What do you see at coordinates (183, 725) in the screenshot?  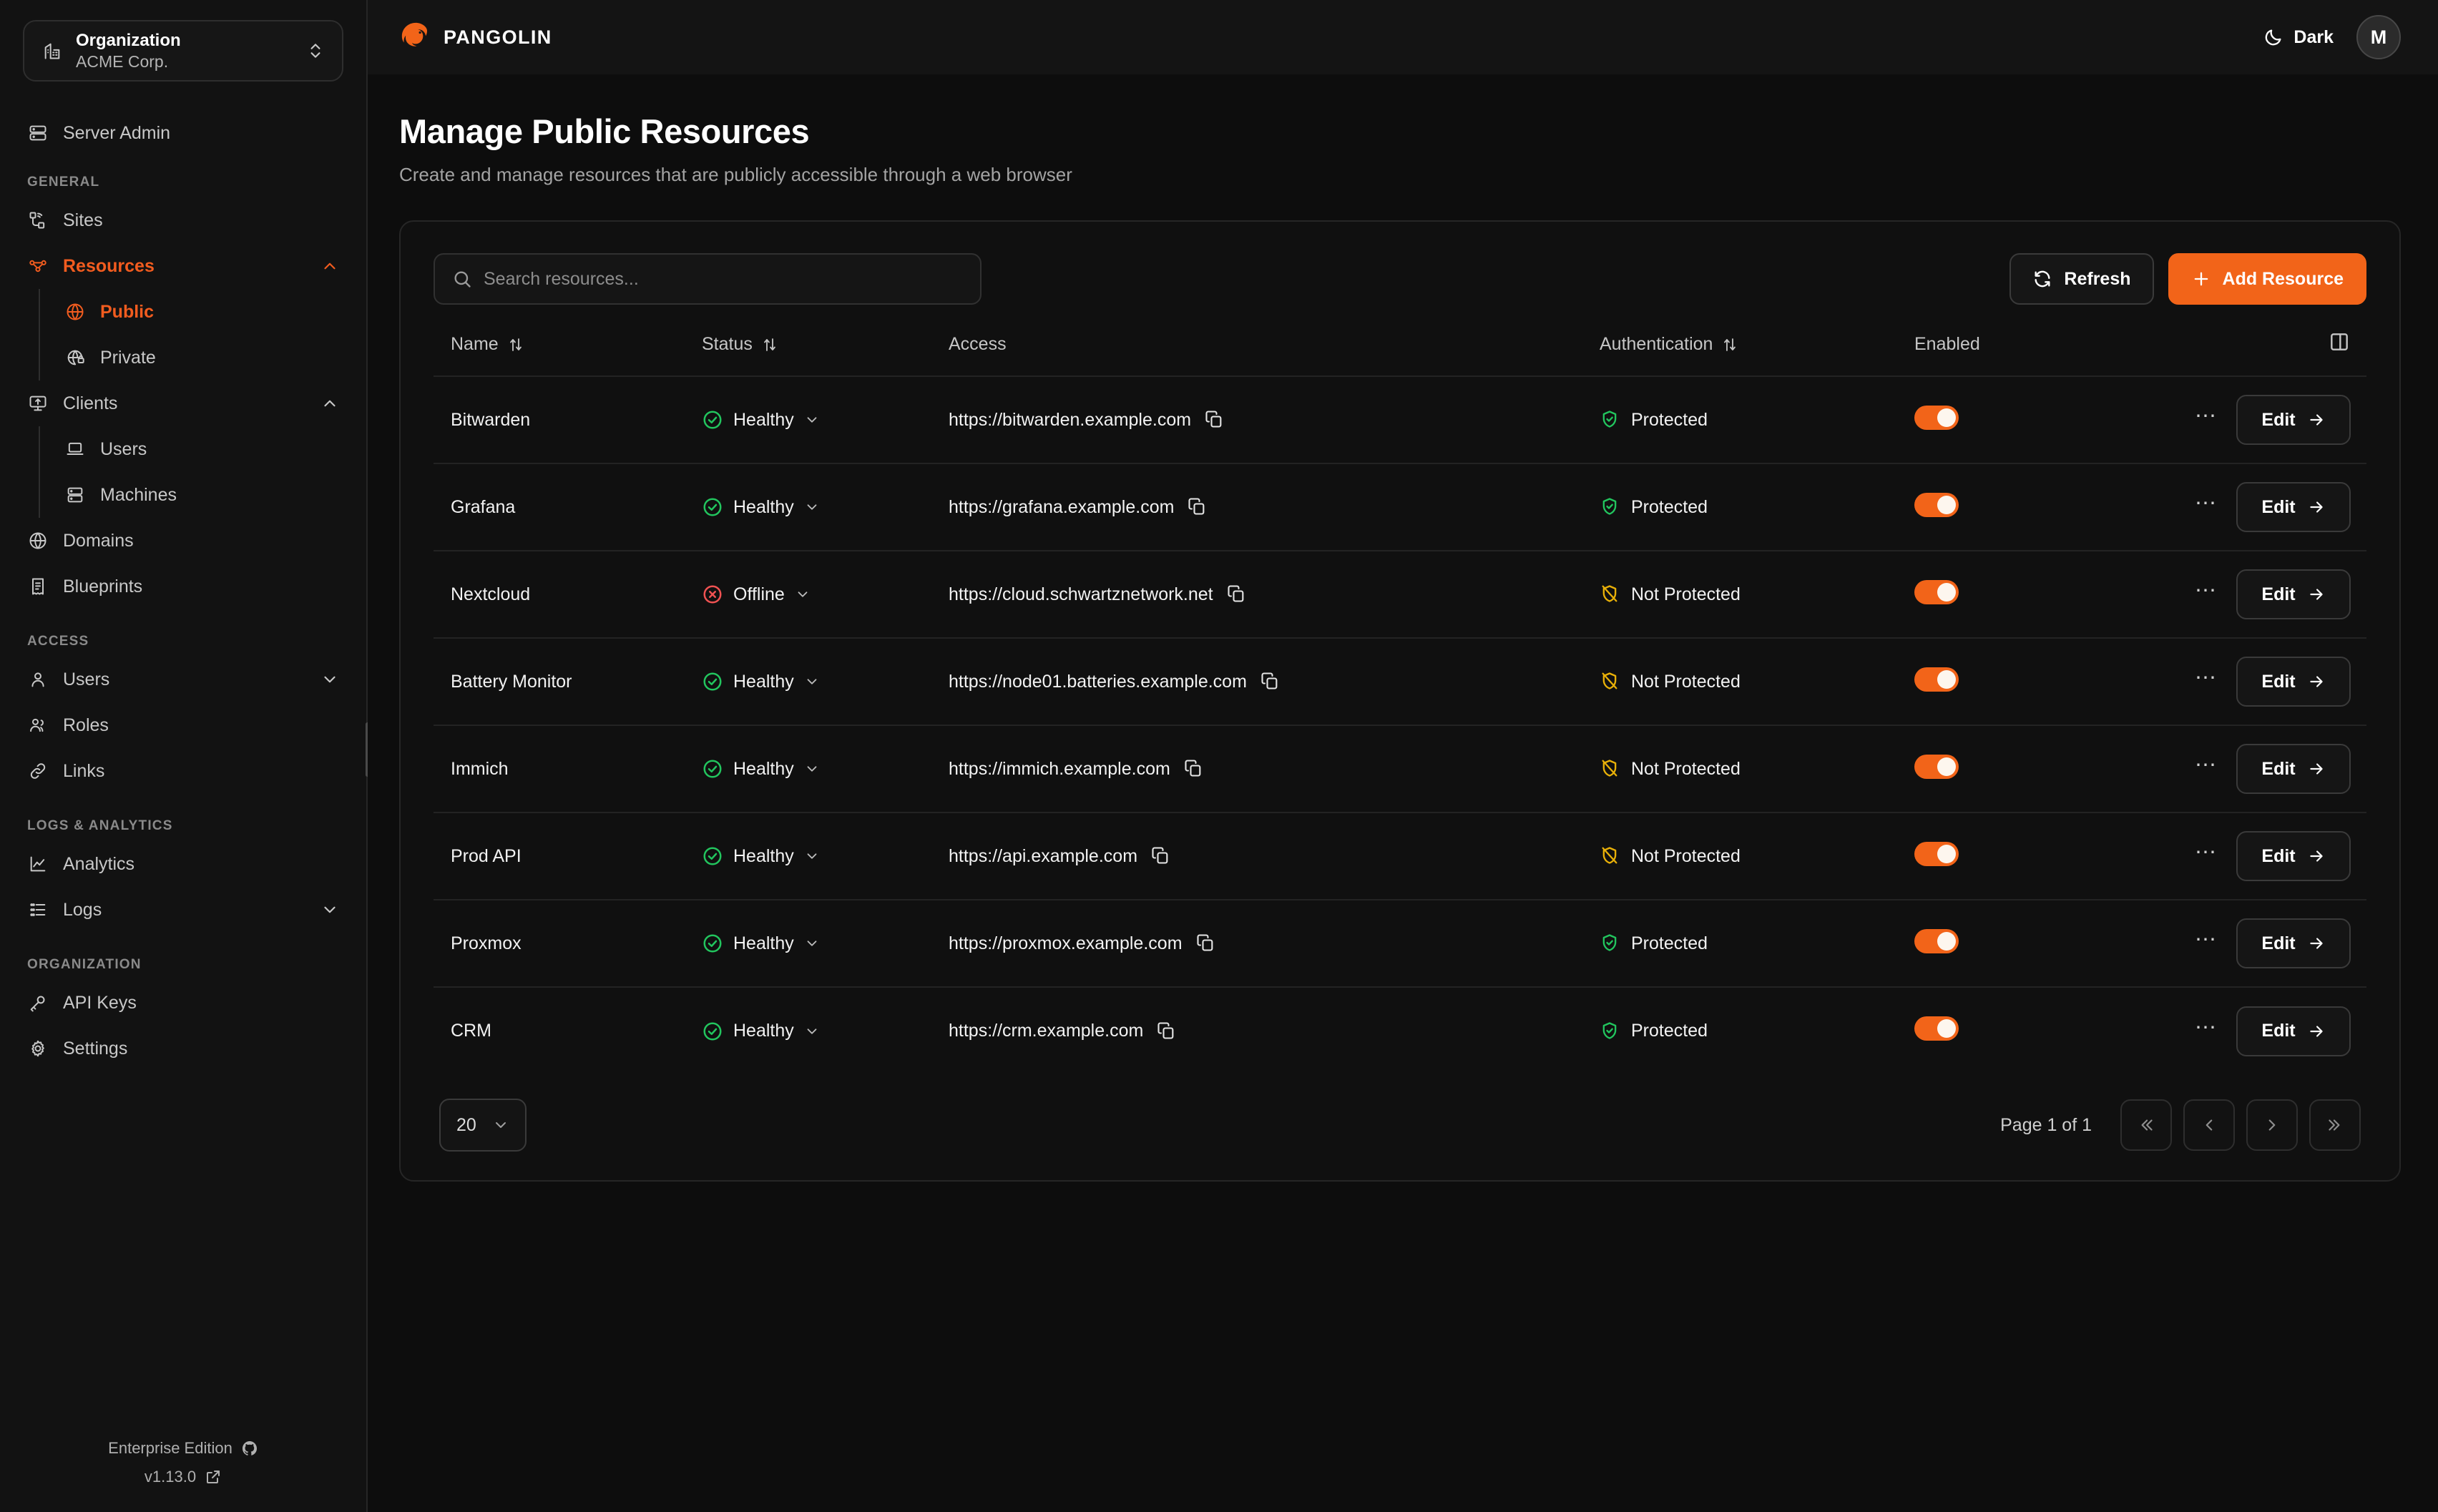 I see `sidebar-item-roles: Roles` at bounding box center [183, 725].